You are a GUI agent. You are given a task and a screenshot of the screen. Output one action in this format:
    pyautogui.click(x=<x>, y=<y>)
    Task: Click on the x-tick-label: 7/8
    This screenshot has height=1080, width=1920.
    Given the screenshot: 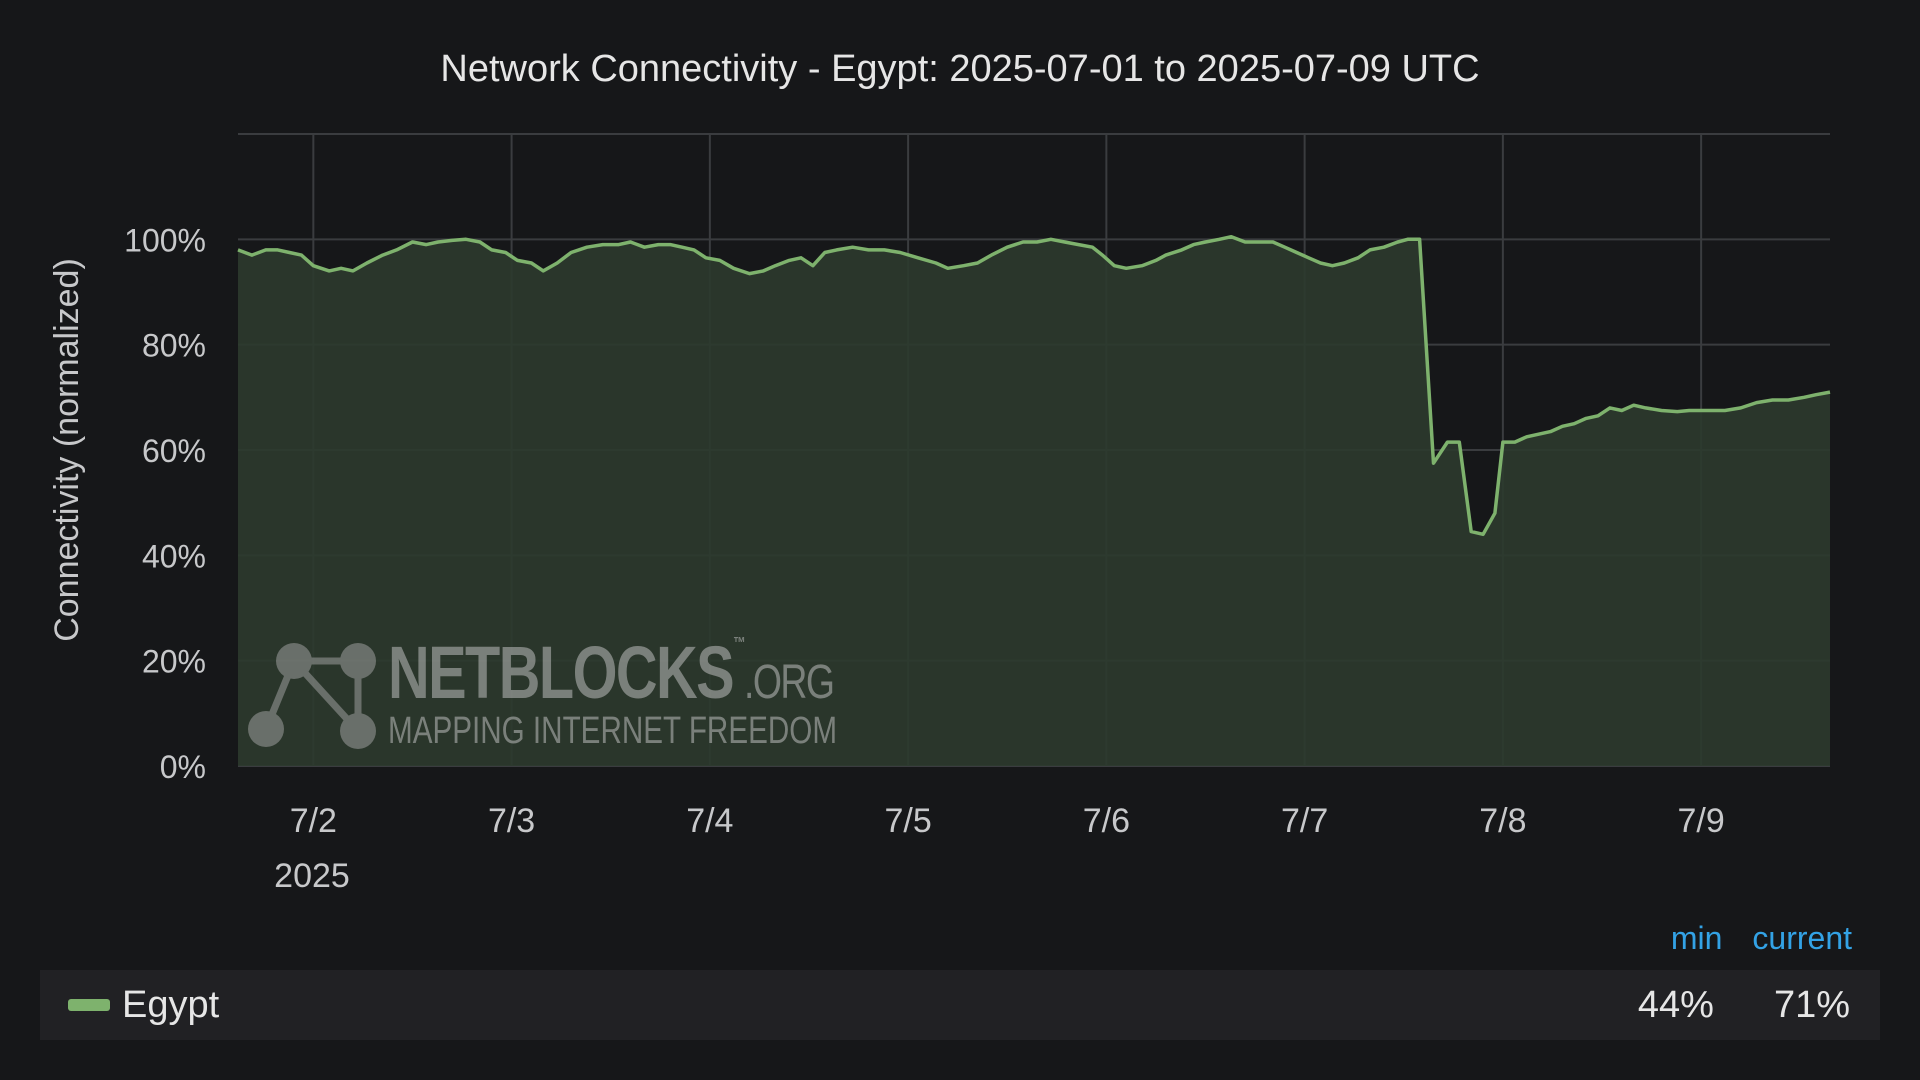 What is the action you would take?
    pyautogui.click(x=1502, y=821)
    